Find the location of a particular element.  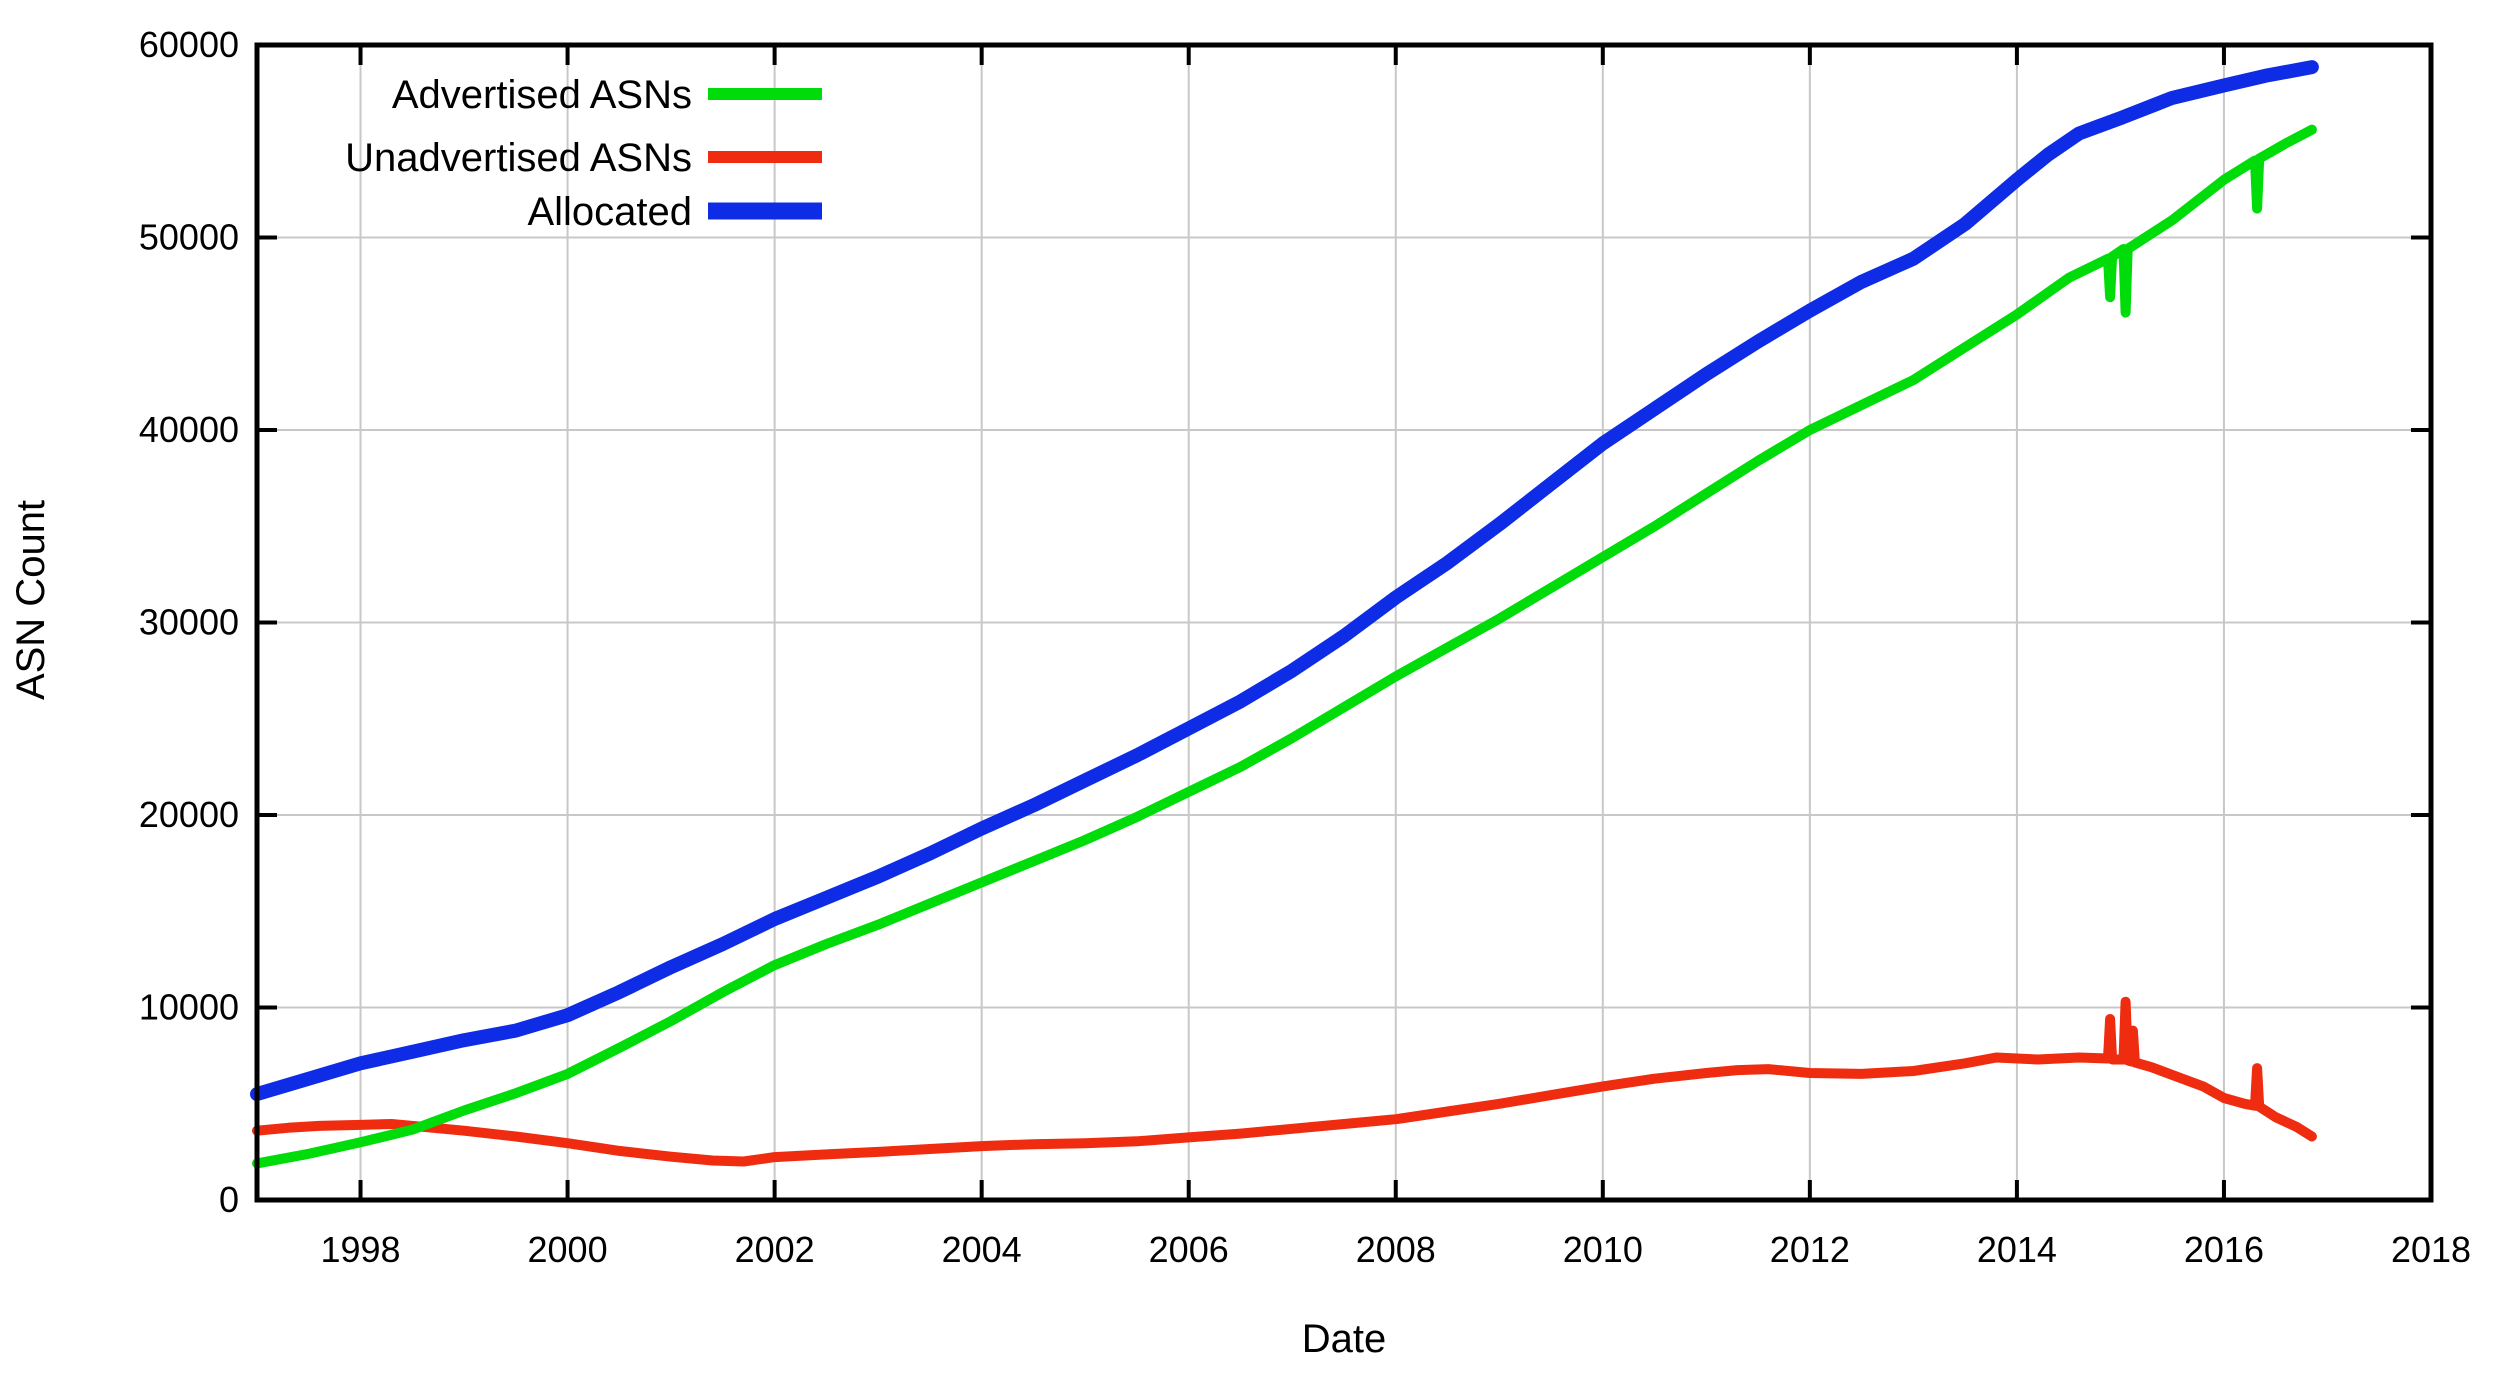

x-axis-title: Date is located at coordinates (1344, 1339).